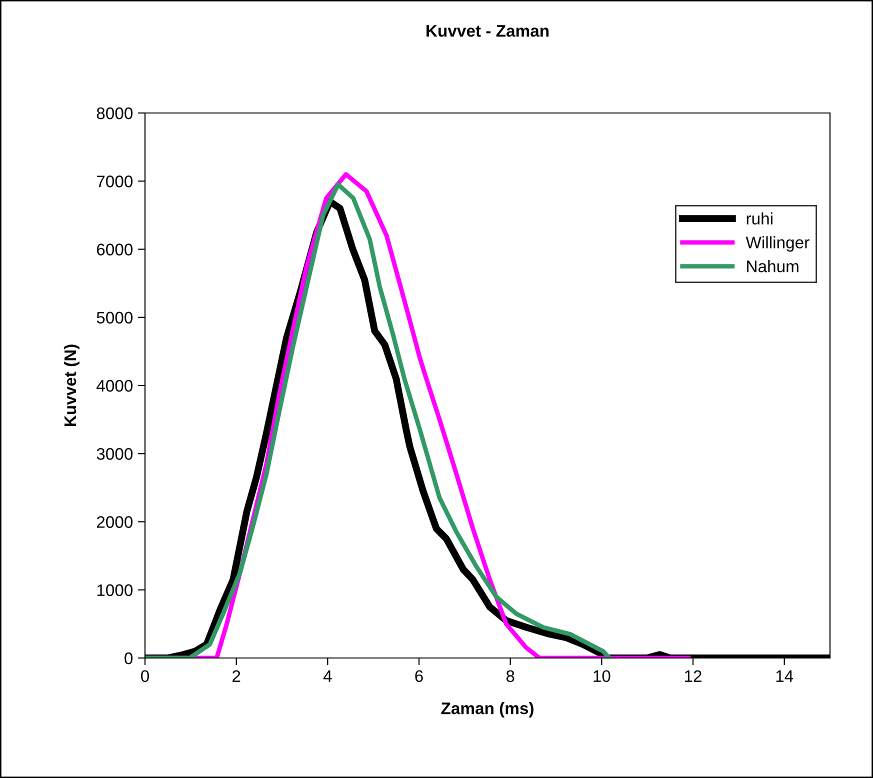 This screenshot has height=778, width=873. What do you see at coordinates (114, 318) in the screenshot?
I see `y-tick-label: 5000` at bounding box center [114, 318].